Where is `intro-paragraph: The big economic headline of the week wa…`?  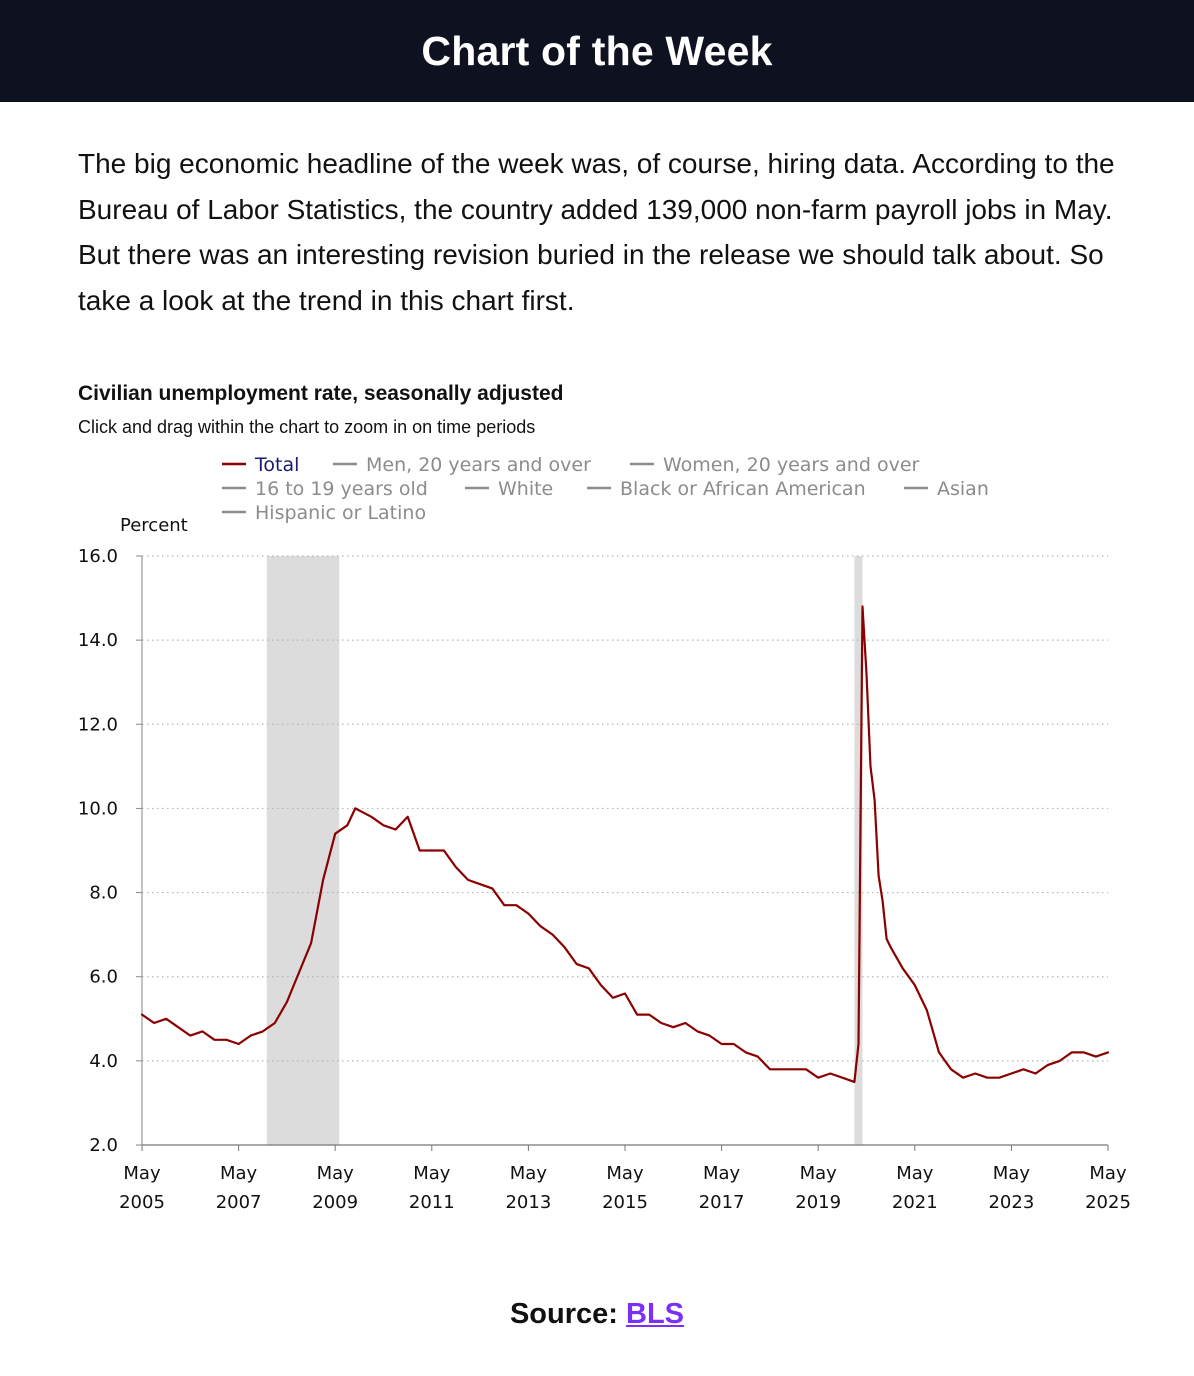
intro-paragraph: The big economic headline of the week wa… is located at coordinates (596, 232).